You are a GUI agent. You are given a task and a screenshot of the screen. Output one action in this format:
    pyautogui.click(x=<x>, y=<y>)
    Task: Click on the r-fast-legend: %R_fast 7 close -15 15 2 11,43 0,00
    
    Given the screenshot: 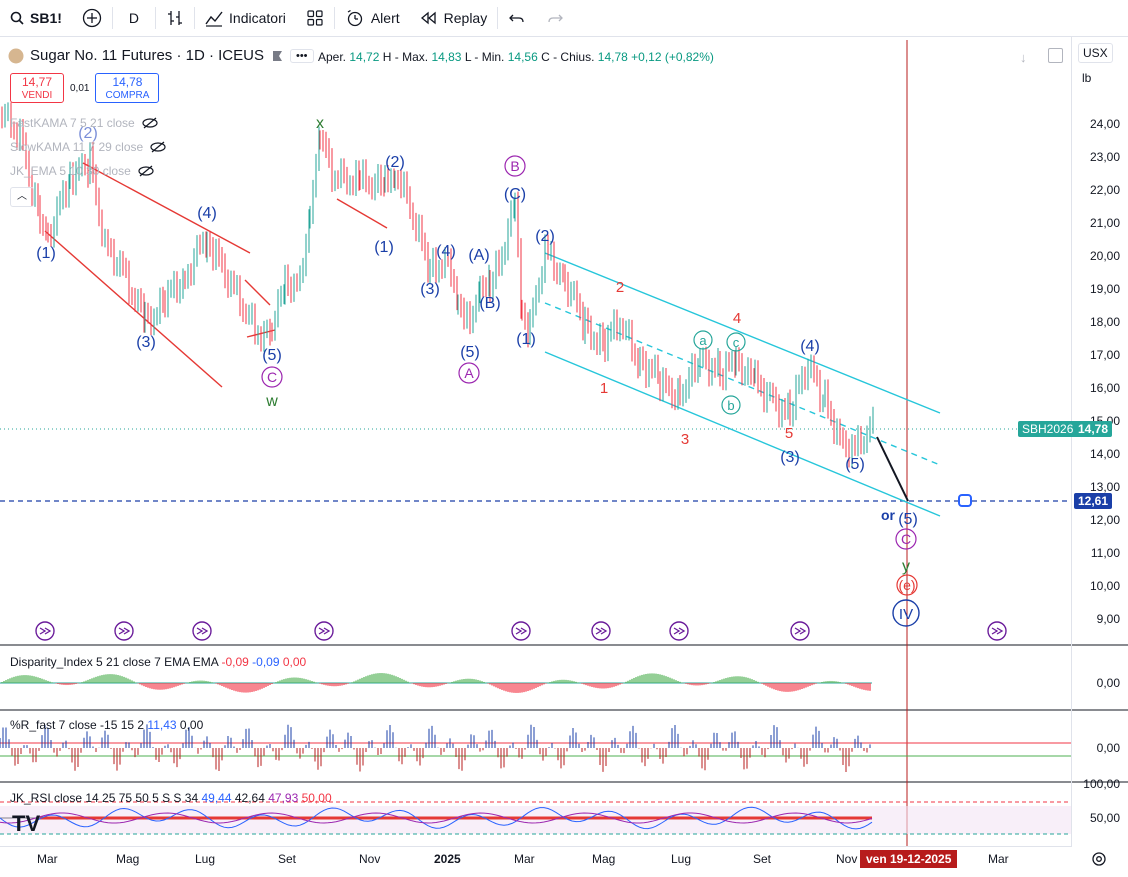 What is the action you would take?
    pyautogui.click(x=106, y=725)
    